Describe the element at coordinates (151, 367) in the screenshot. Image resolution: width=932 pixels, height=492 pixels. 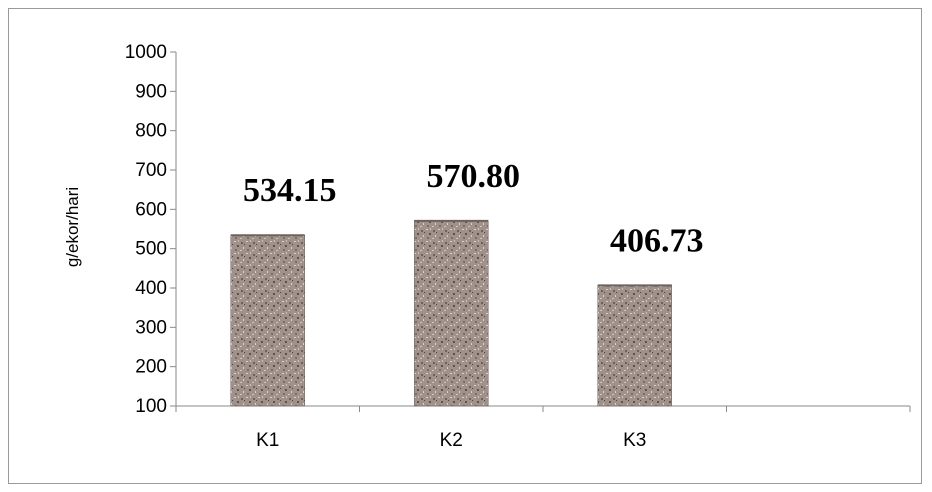
I see `y-tick-label: 200` at that location.